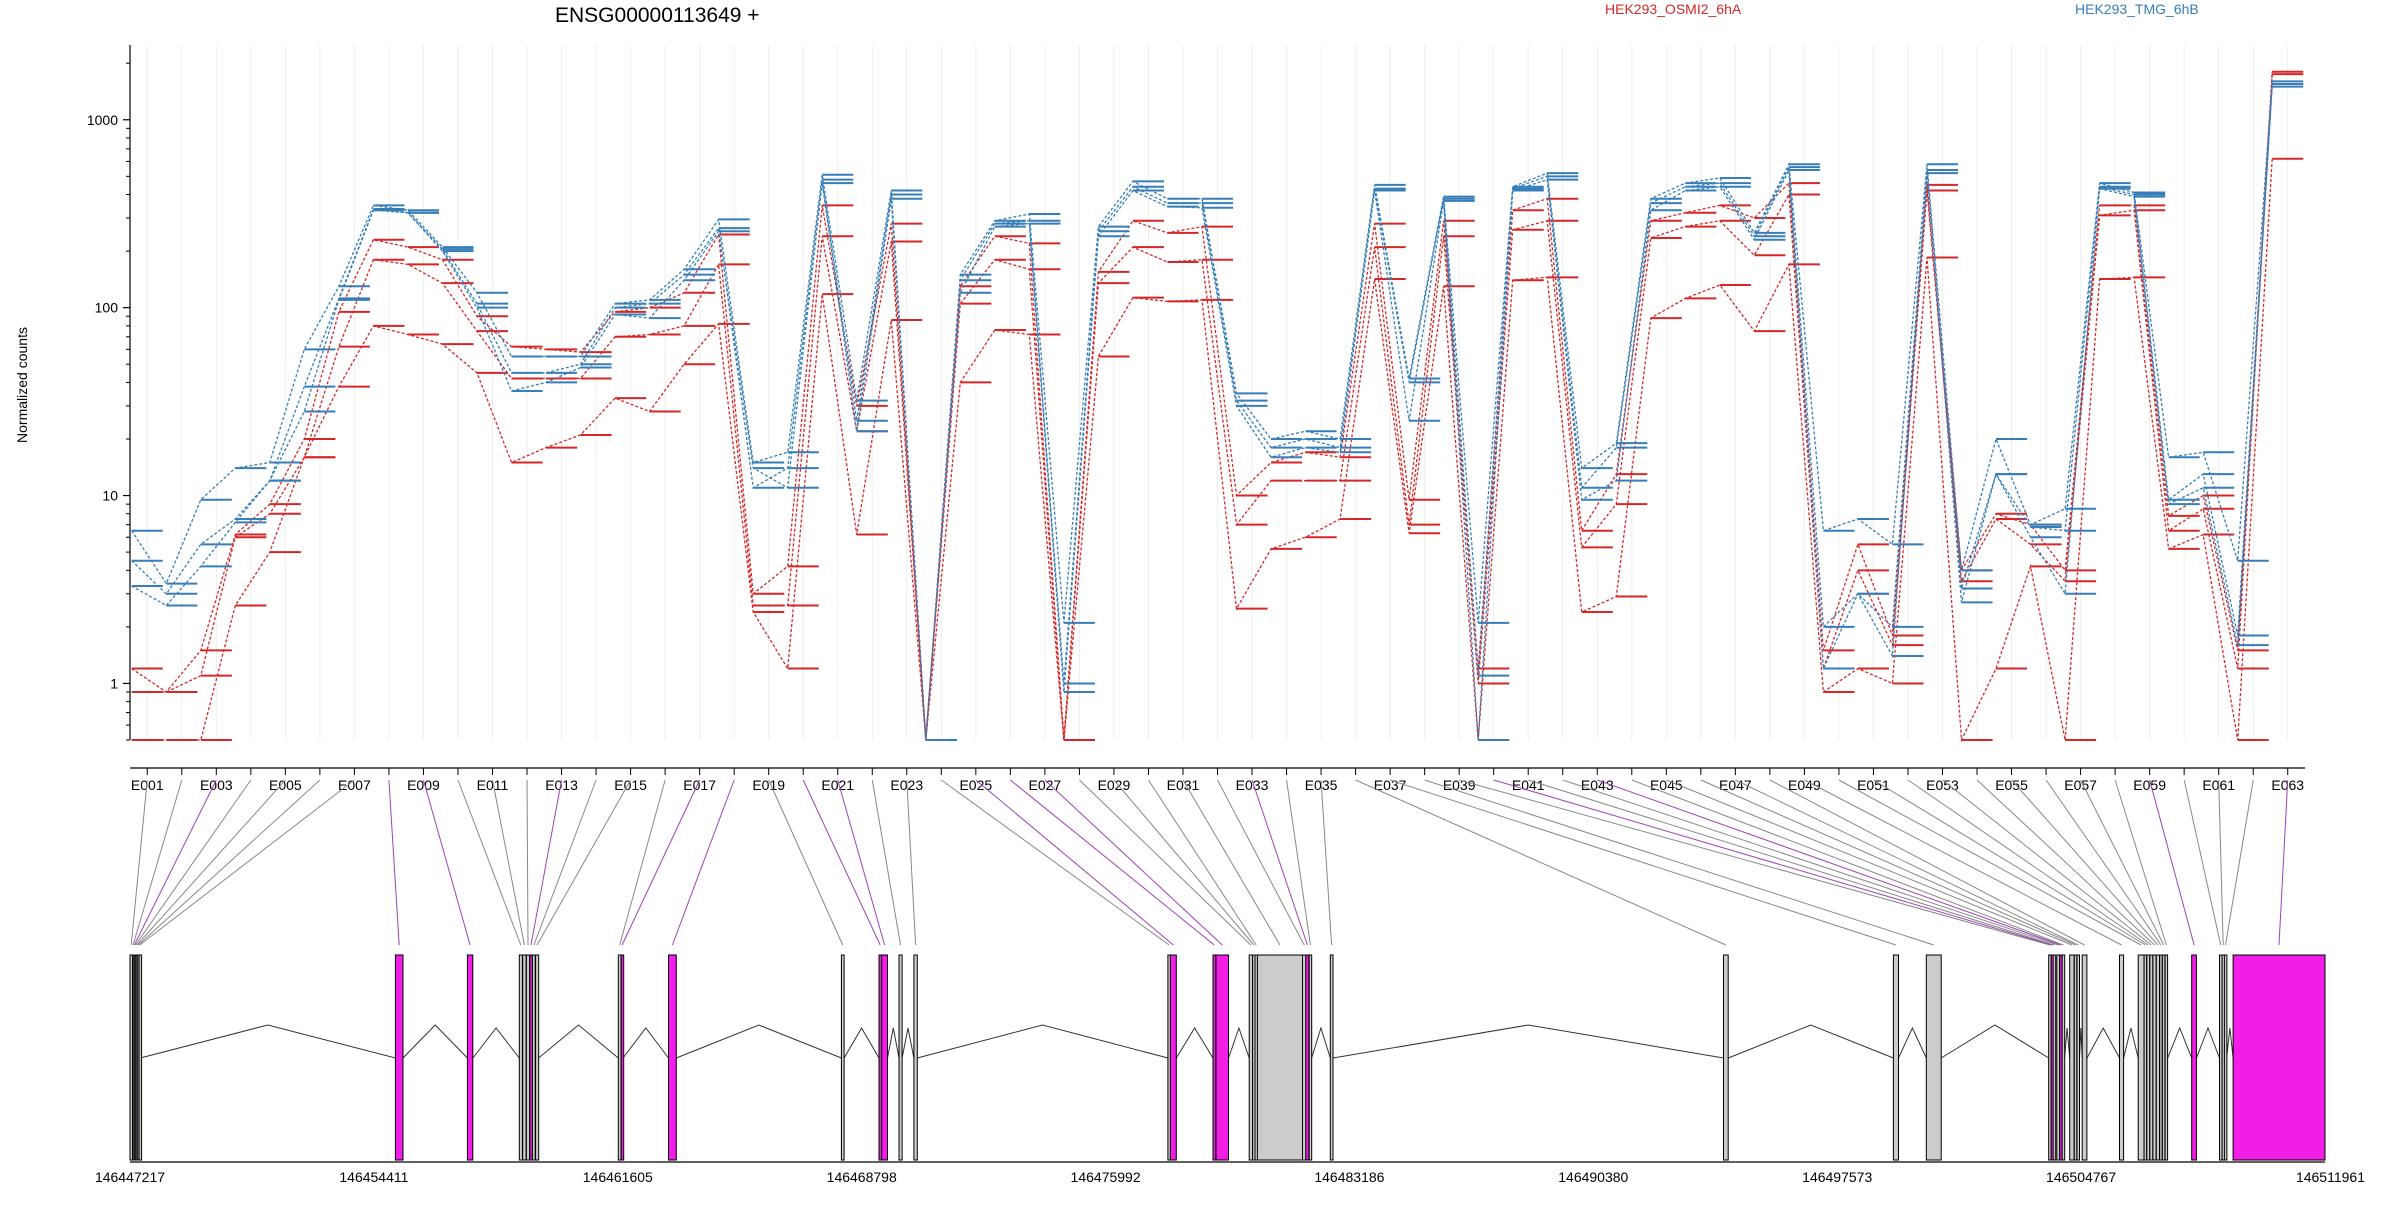 The width and height of the screenshot is (2400, 1205). Describe the element at coordinates (139, 862) in the screenshot. I see `connector-e001` at that location.